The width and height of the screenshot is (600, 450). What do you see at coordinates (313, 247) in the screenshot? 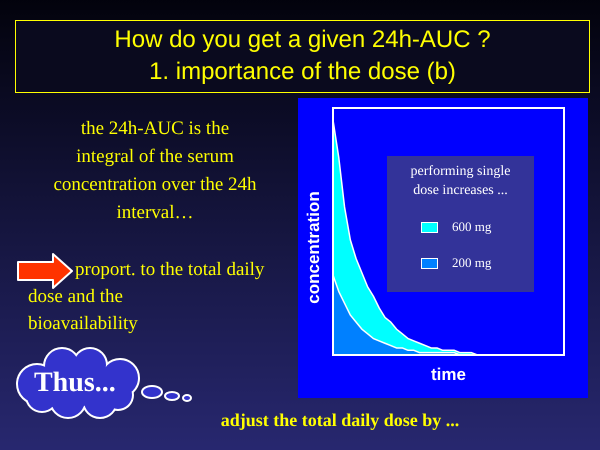
I see `y-axis-title: concentration` at bounding box center [313, 247].